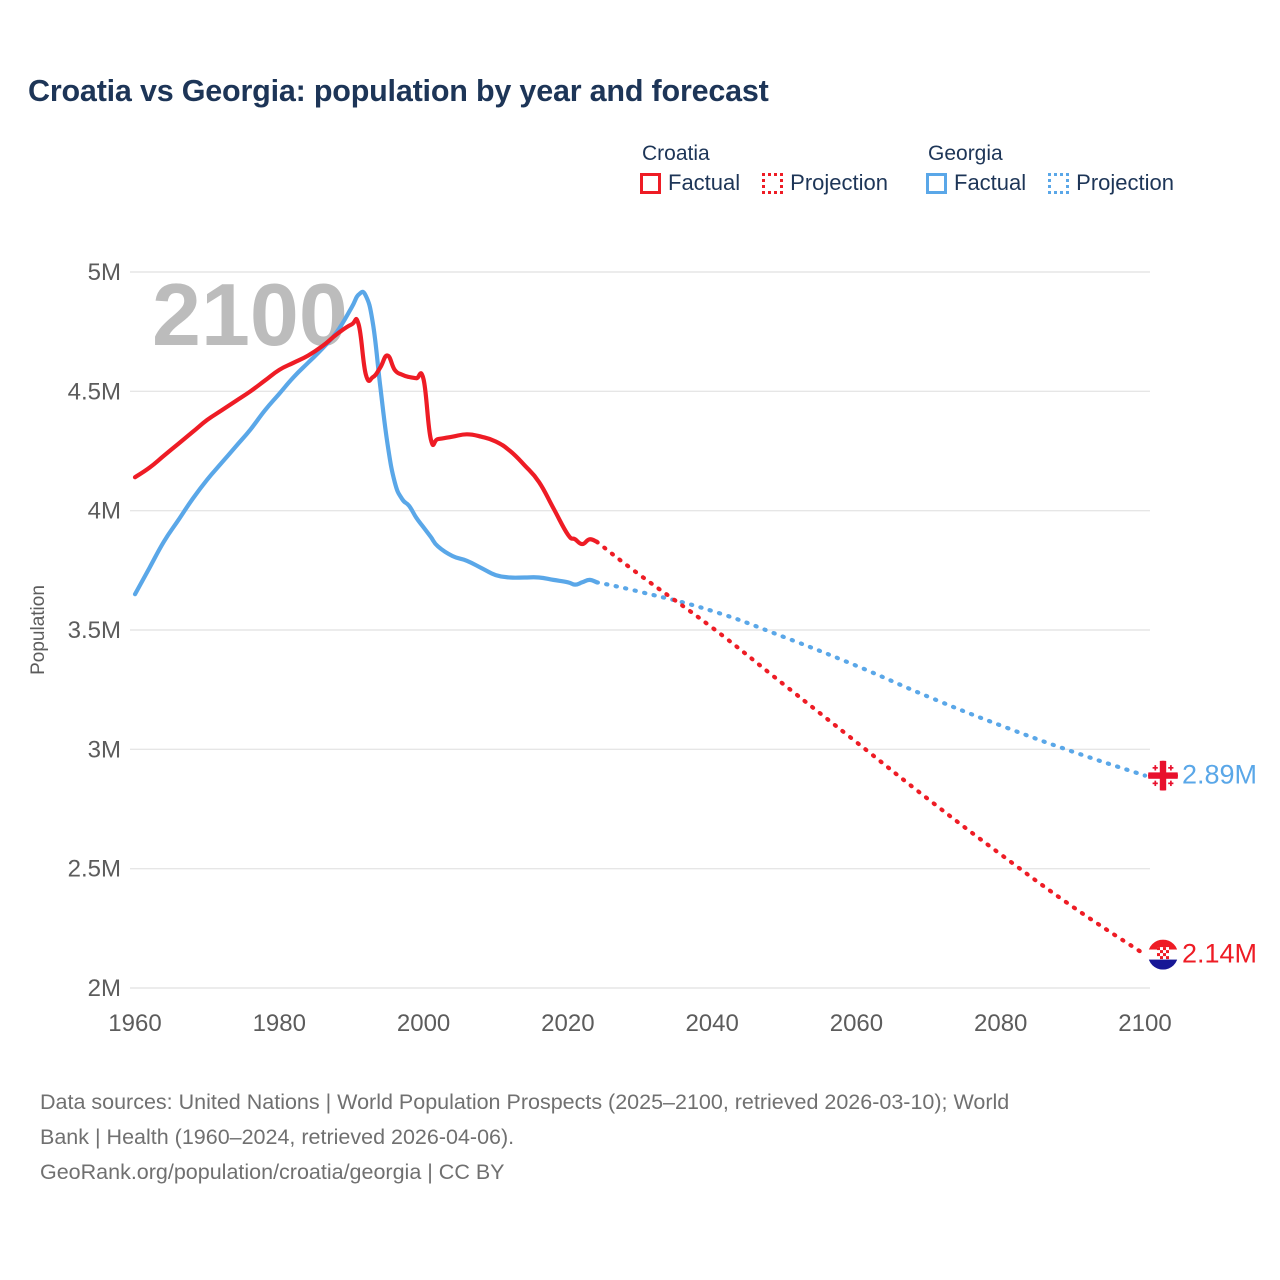 The image size is (1280, 1280). Describe the element at coordinates (1144, 1023) in the screenshot. I see `x-tick-label: 2100` at that location.